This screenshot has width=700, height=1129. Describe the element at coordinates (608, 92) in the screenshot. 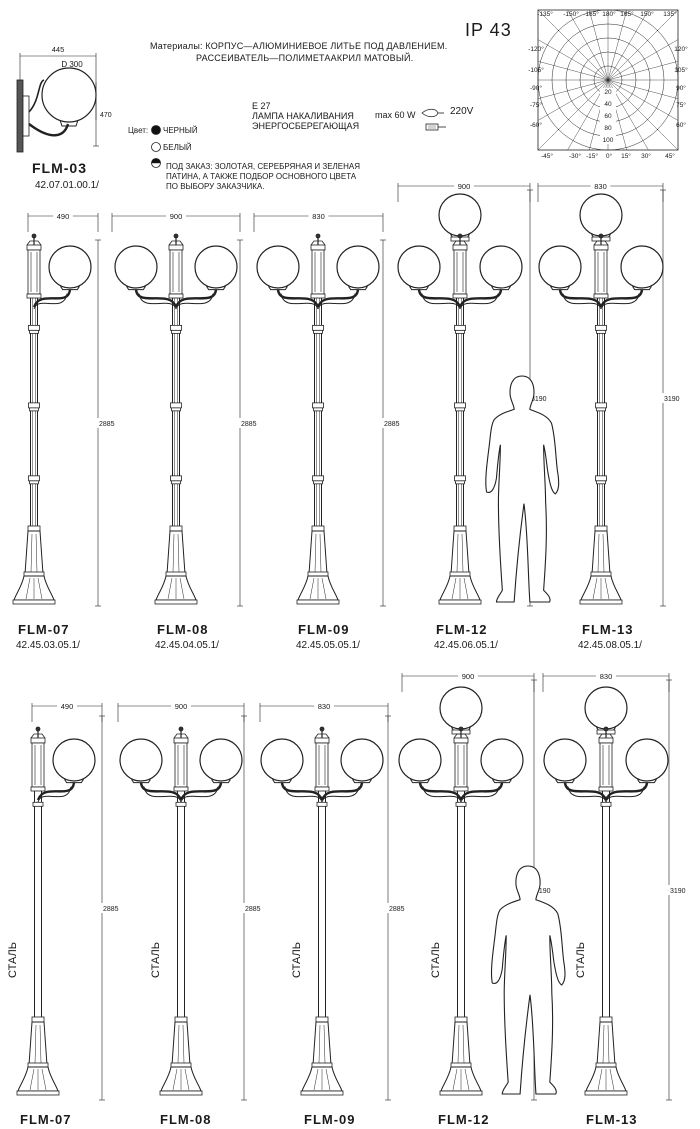

I see `polar-ring-label: 20` at that location.